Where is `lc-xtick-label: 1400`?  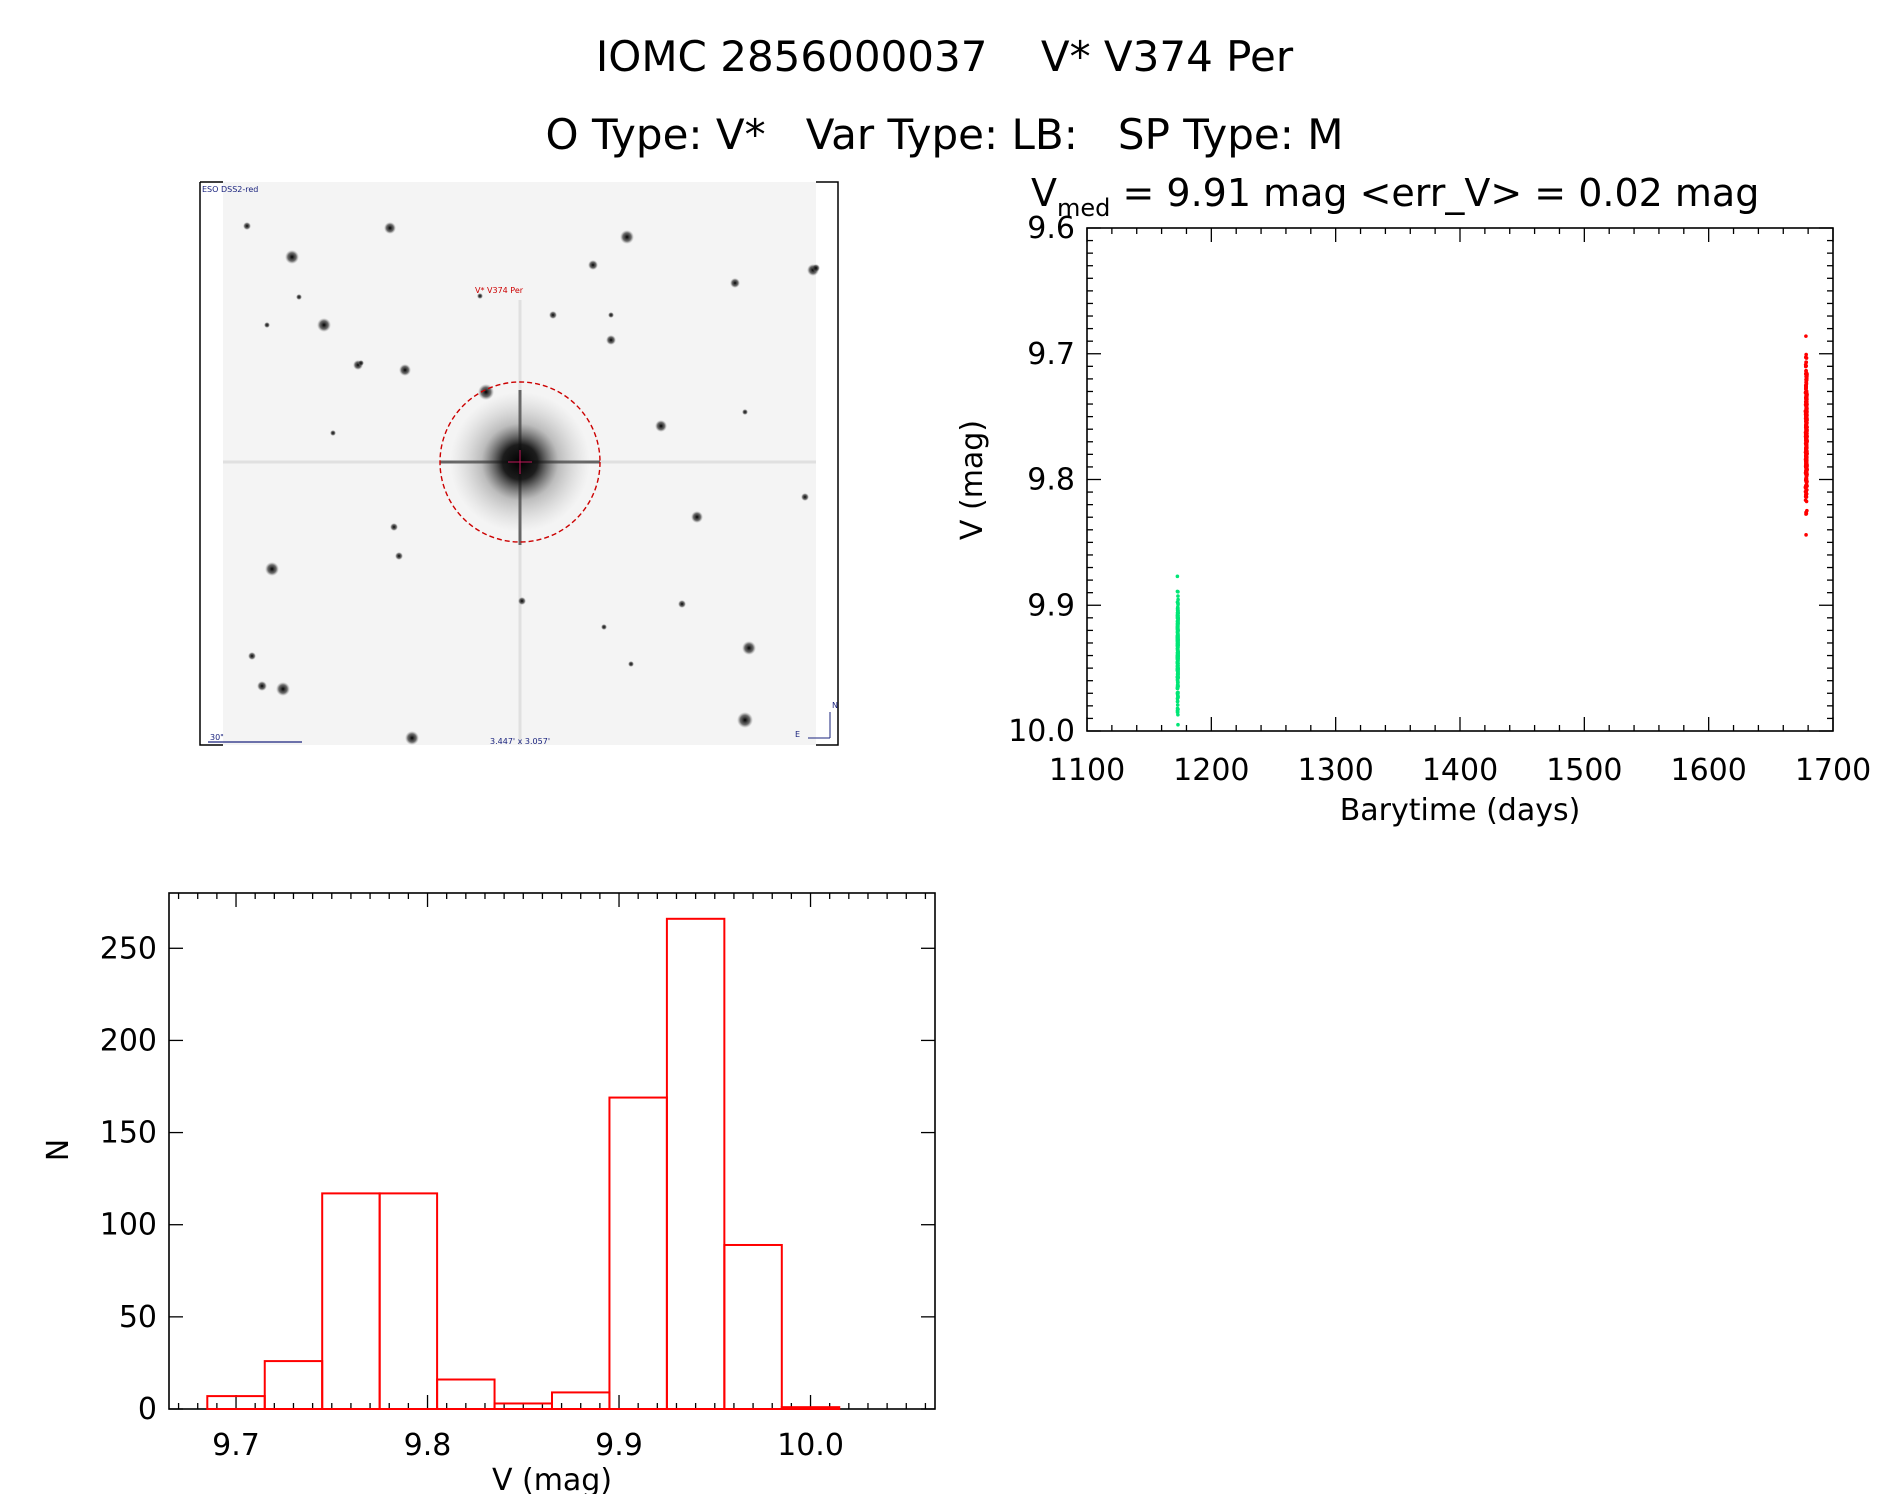 lc-xtick-label: 1400 is located at coordinates (1460, 770).